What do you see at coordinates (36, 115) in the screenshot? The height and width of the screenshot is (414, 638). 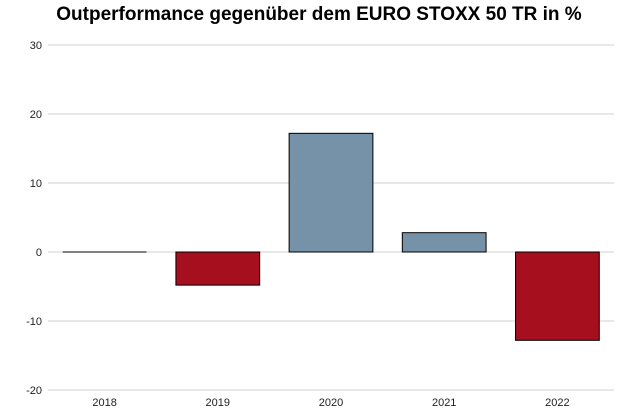 I see `y-tick-label: 20` at bounding box center [36, 115].